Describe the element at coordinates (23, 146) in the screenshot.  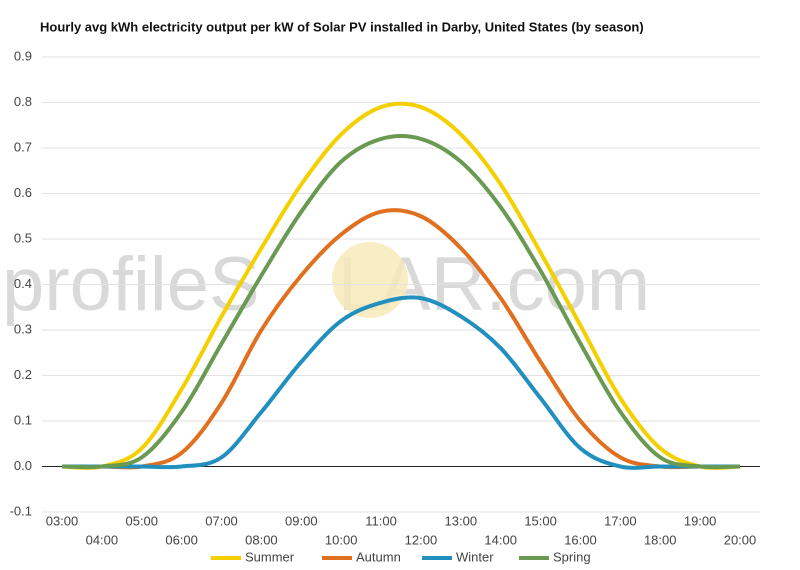
I see `y-tick-label: 0.7` at that location.